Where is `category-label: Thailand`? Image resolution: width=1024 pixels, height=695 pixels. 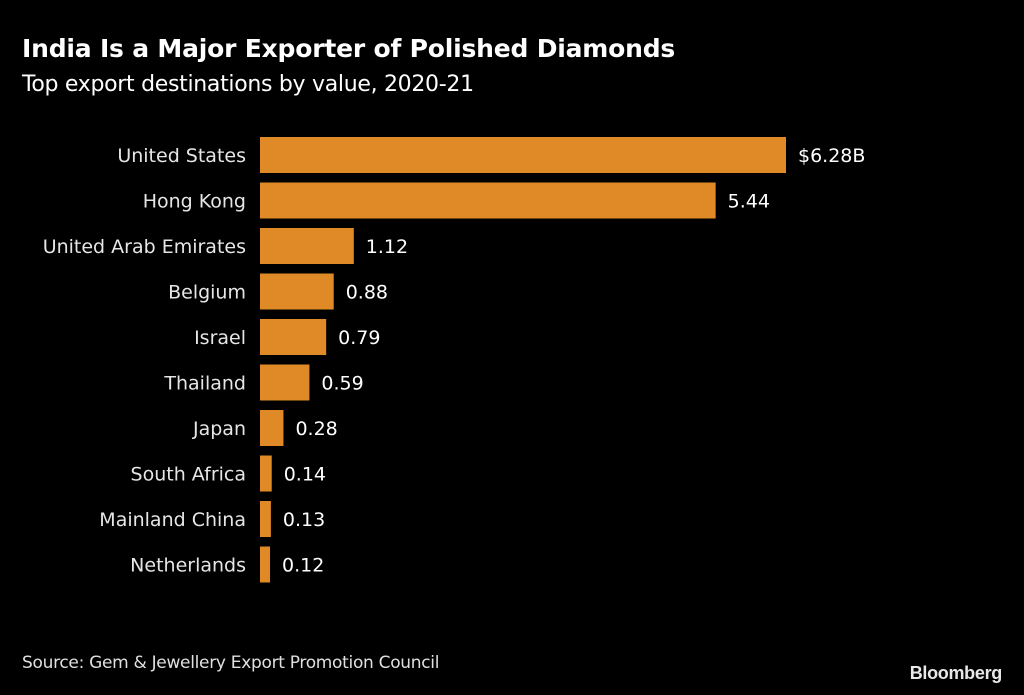 category-label: Thailand is located at coordinates (204, 384).